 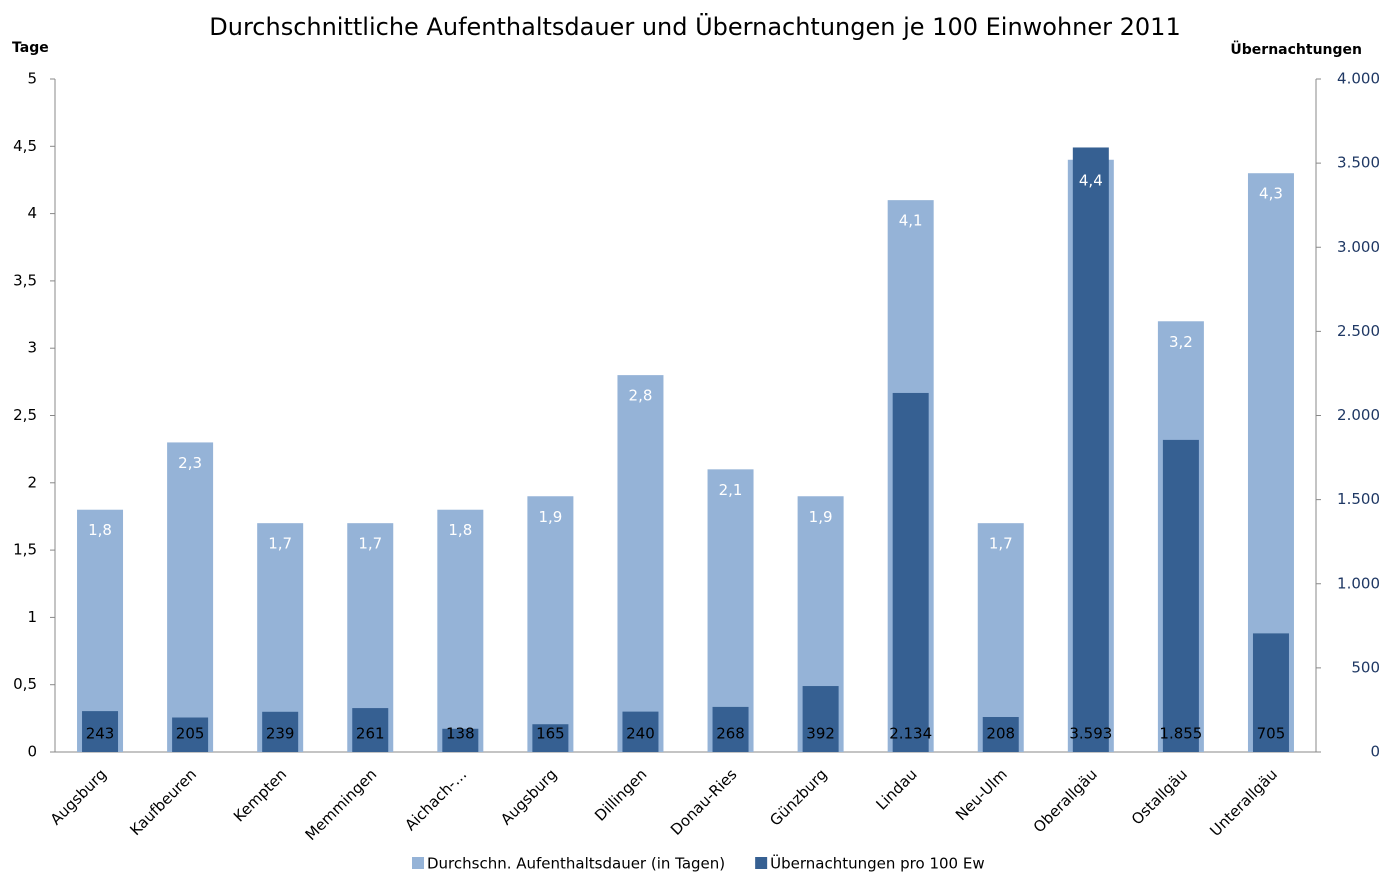 What do you see at coordinates (910, 734) in the screenshot?
I see `value-label: 2.134` at bounding box center [910, 734].